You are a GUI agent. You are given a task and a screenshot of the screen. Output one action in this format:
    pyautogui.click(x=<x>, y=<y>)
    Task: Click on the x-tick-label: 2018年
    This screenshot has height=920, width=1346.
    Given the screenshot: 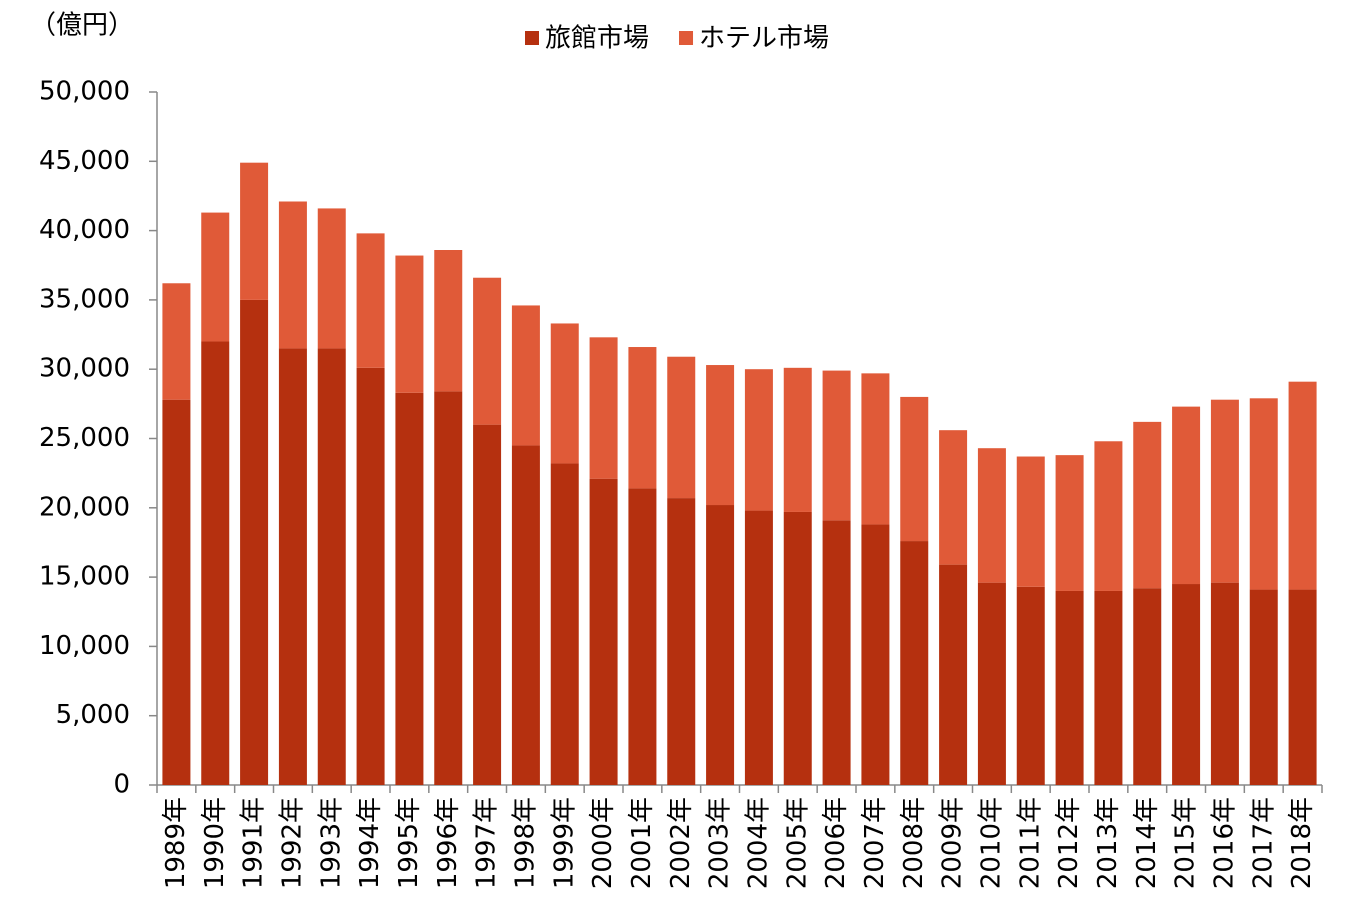 What is the action you would take?
    pyautogui.click(x=1302, y=843)
    